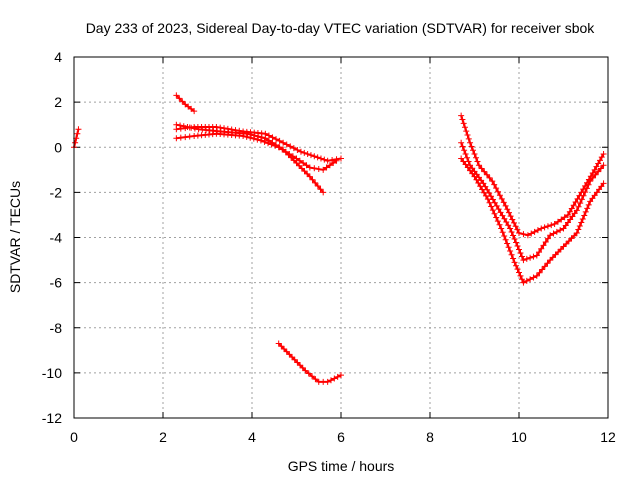 The width and height of the screenshot is (640, 480). Describe the element at coordinates (341, 437) in the screenshot. I see `x-tick-label-6: 6` at that location.